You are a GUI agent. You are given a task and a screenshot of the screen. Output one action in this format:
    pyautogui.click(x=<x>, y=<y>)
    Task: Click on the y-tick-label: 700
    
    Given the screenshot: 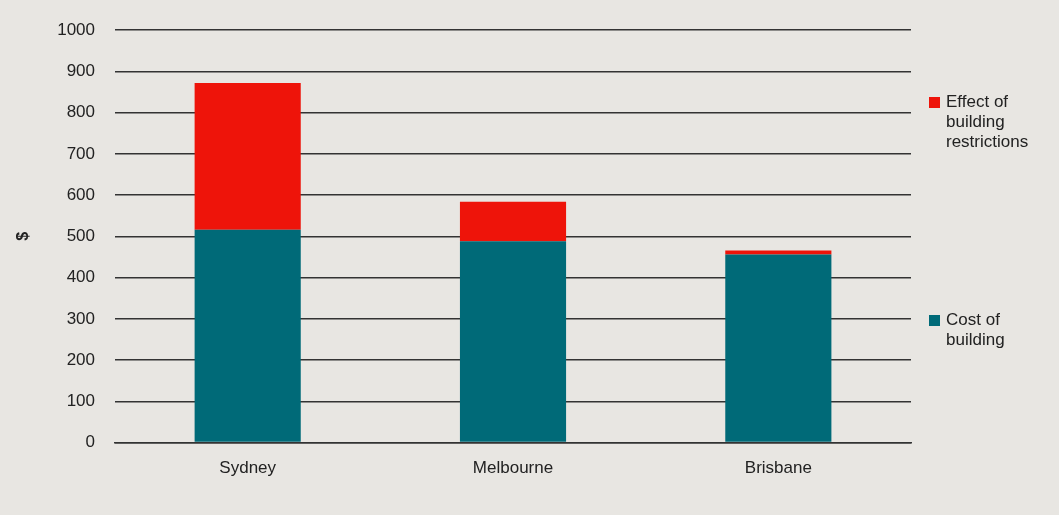 What is the action you would take?
    pyautogui.click(x=81, y=153)
    